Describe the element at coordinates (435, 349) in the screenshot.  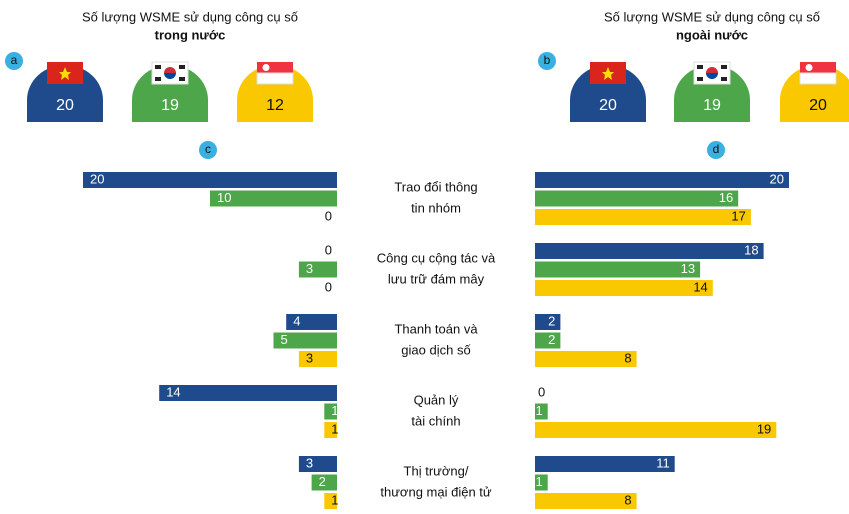
I see `category-label: giao dịch số` at that location.